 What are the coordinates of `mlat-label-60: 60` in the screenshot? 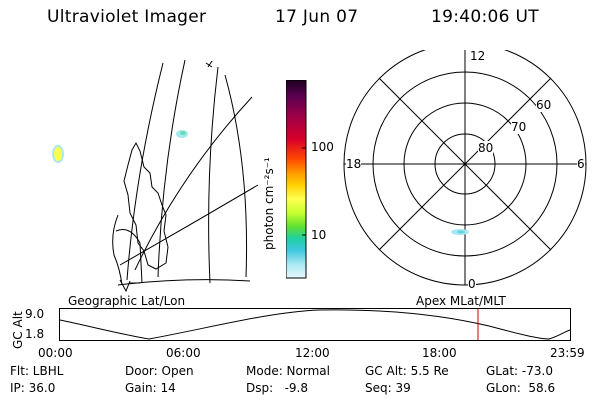 It's located at (544, 105).